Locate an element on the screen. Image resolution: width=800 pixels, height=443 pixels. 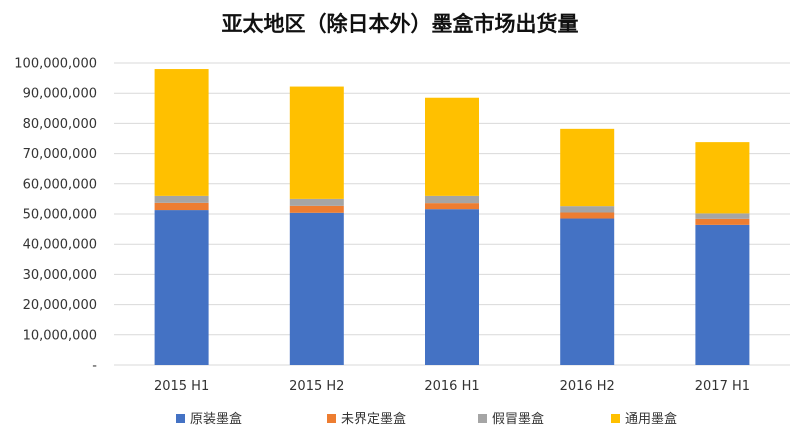
x-tick-label: 2015 H2 is located at coordinates (316, 386).